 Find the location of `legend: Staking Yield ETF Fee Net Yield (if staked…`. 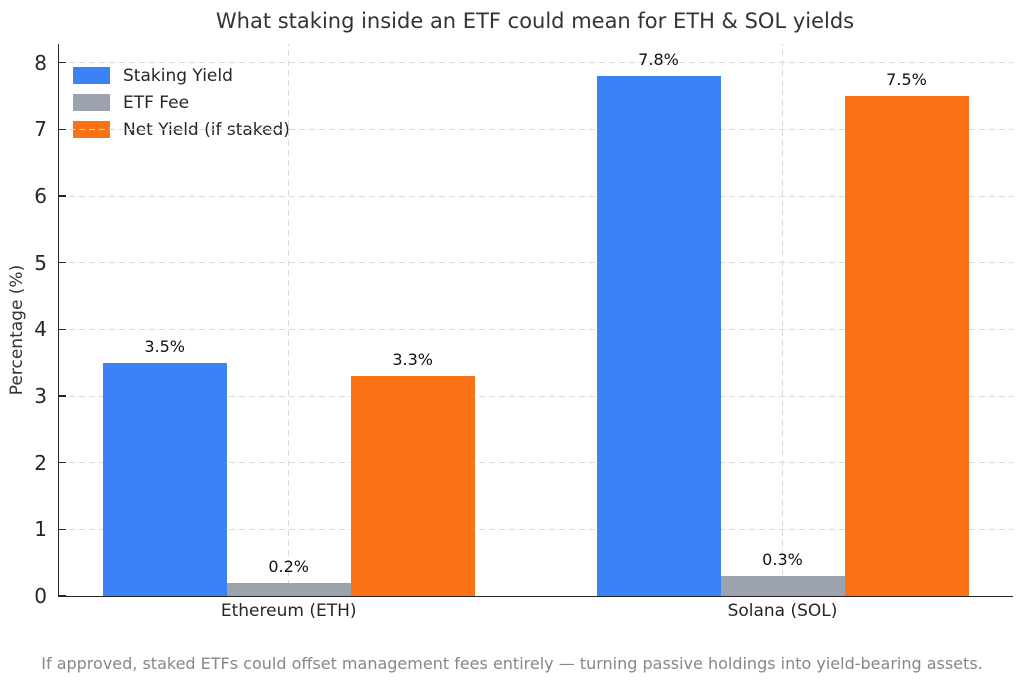

legend: Staking Yield ETF Fee Net Yield (if staked… is located at coordinates (181, 102).